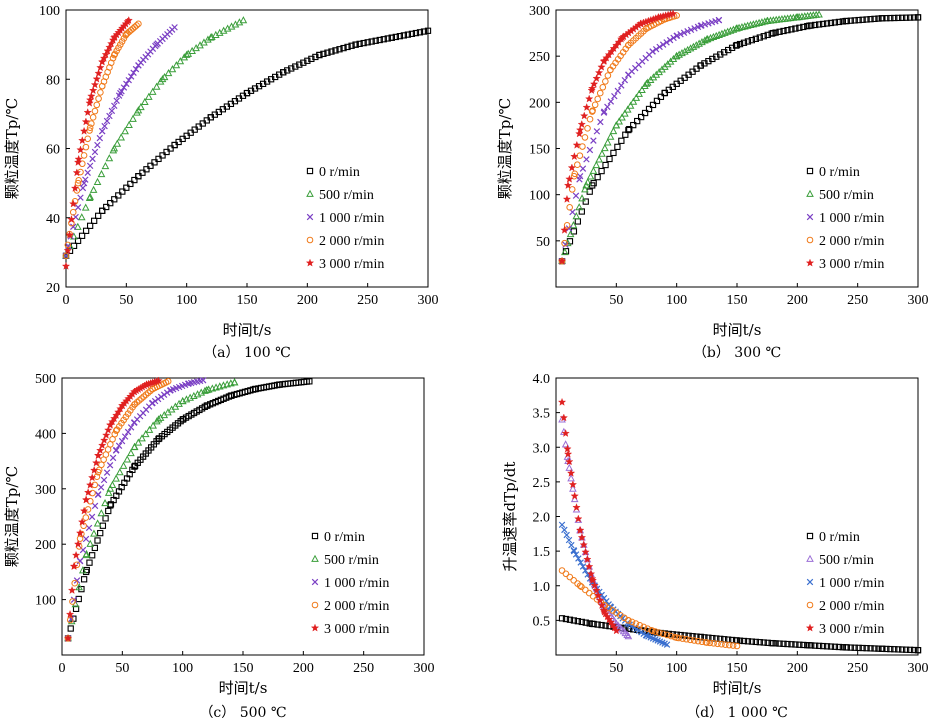 The width and height of the screenshot is (928, 726). What do you see at coordinates (155, 137) in the screenshot?
I see `series-500-rpm` at bounding box center [155, 137].